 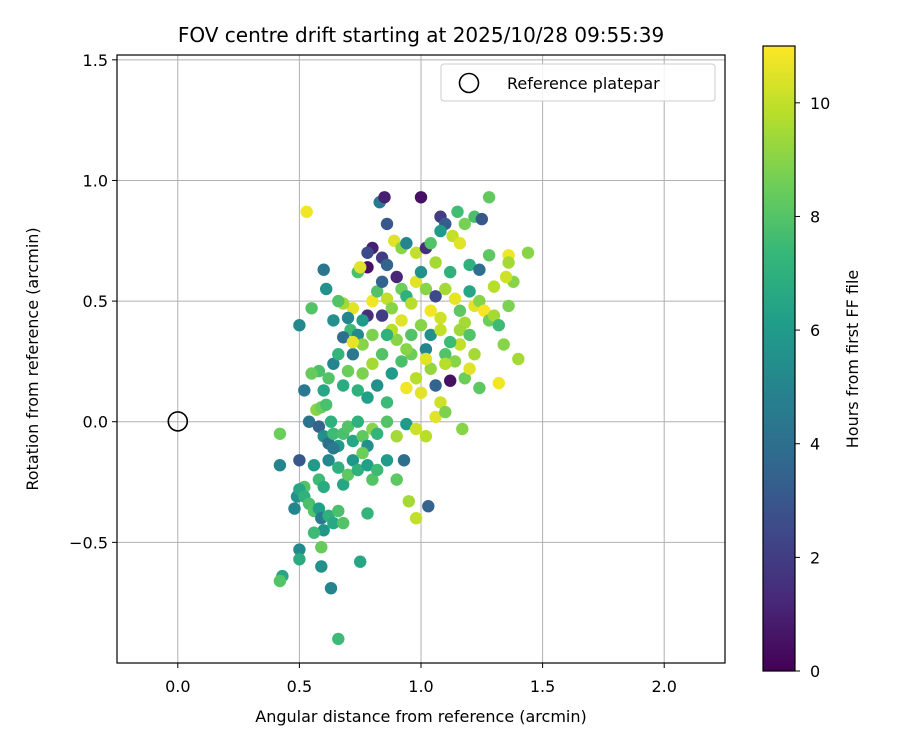 What do you see at coordinates (815, 671) in the screenshot?
I see `colorbar-tick-label: 0` at bounding box center [815, 671].